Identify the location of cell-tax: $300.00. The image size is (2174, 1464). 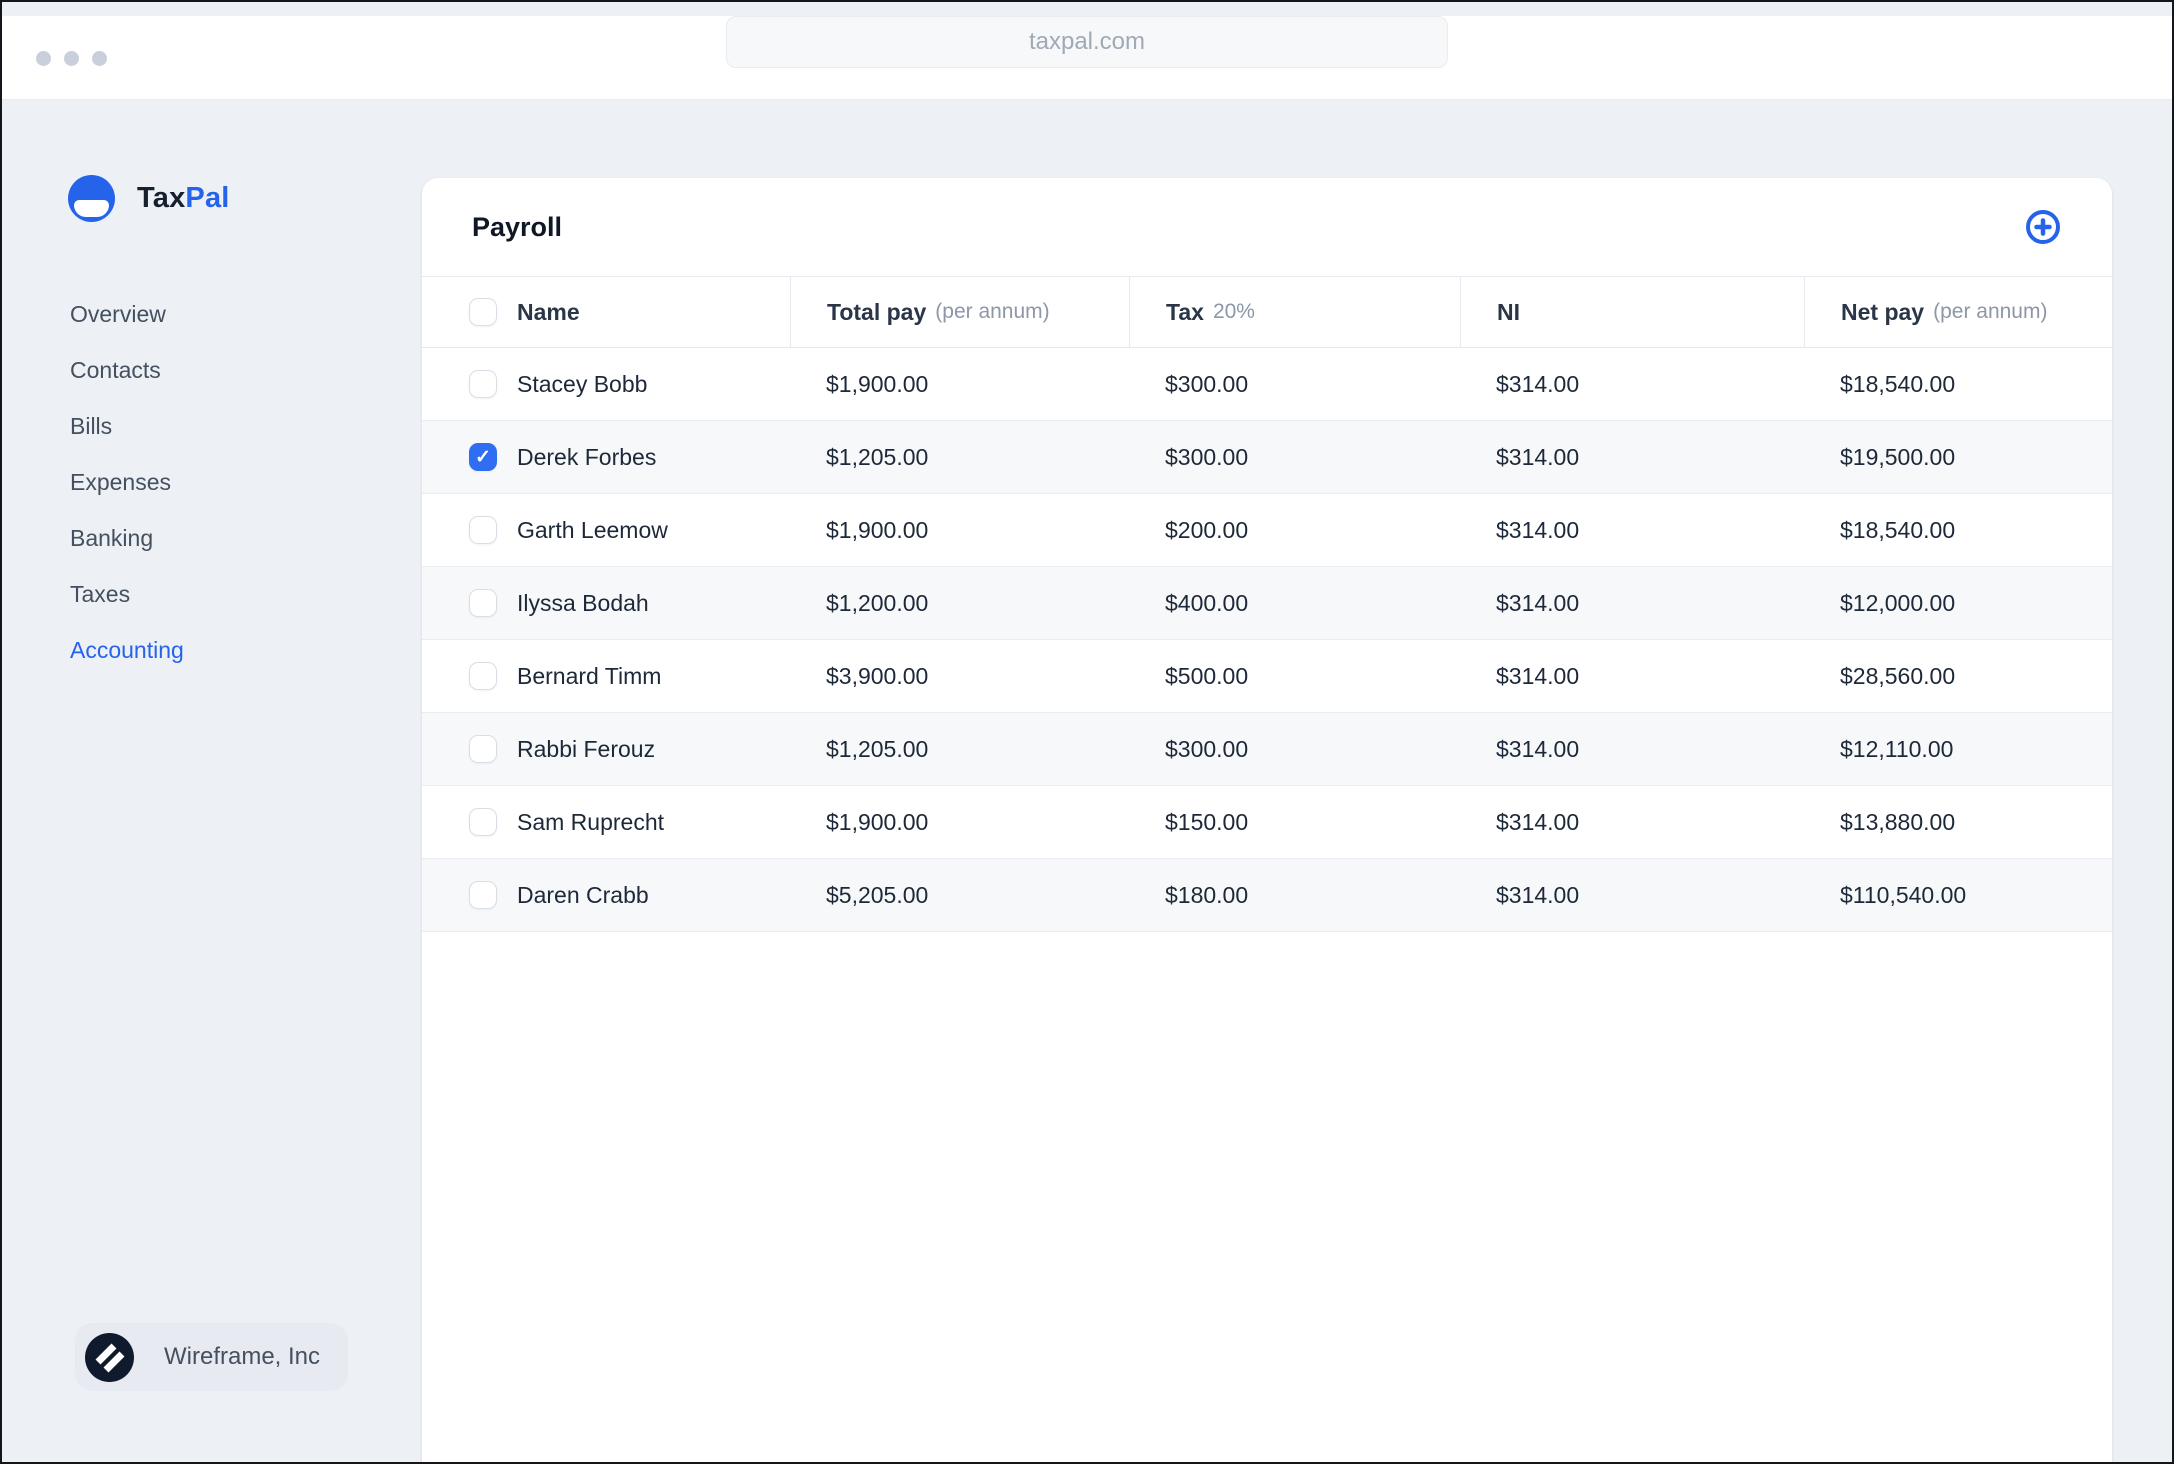
(1294, 749).